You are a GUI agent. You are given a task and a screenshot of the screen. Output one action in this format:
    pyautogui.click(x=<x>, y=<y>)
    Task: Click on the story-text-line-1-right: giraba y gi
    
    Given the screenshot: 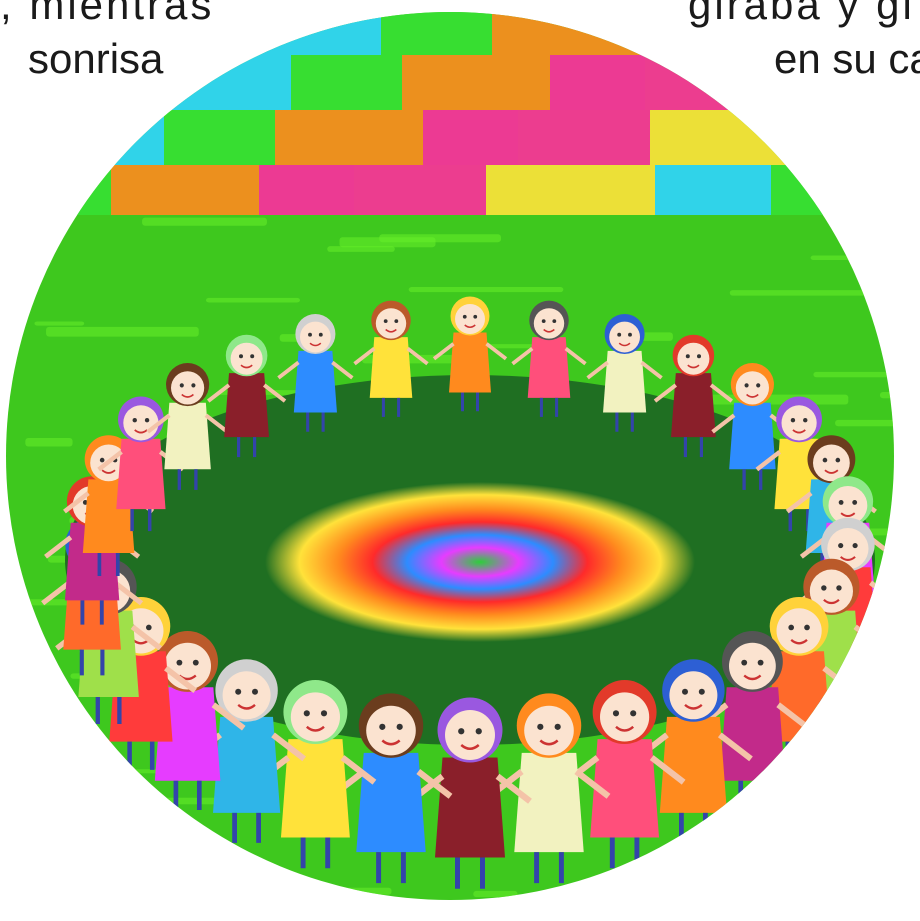 What is the action you would take?
    pyautogui.click(x=801, y=14)
    